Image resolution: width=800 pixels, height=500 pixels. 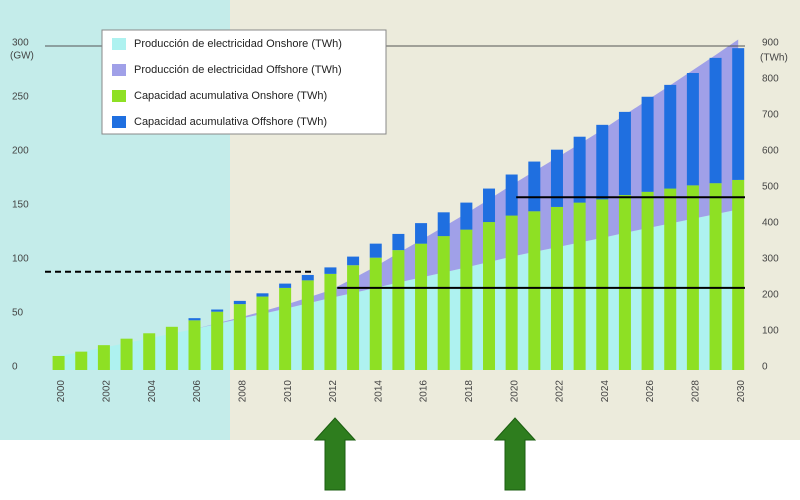 I want to click on x-tick-label: 2028, so click(x=696, y=391).